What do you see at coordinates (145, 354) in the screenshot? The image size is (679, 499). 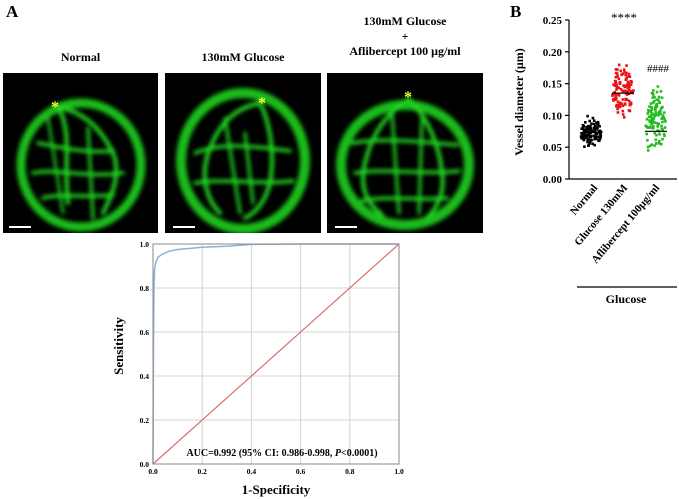 I see `roc-y-ticks: 0.0 0.2 0.4 0.6 0.8 1.0` at bounding box center [145, 354].